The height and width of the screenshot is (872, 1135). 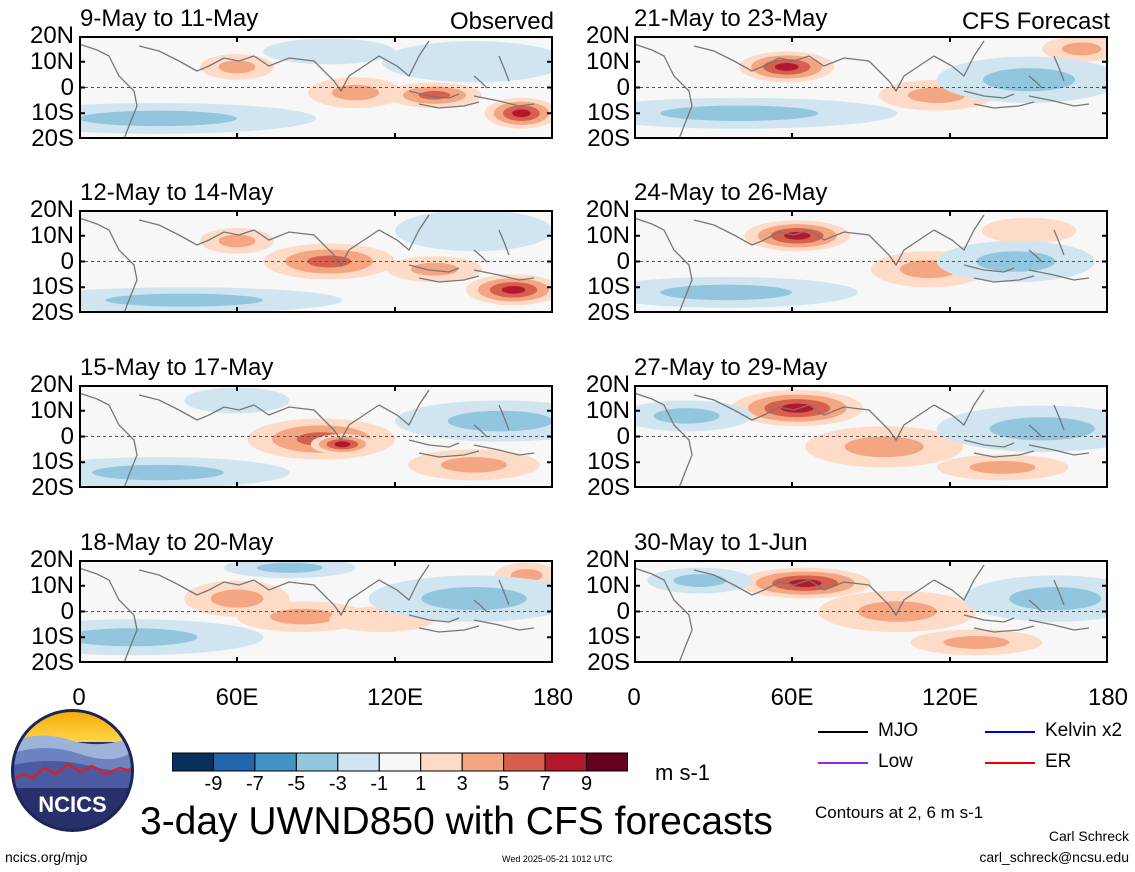 What do you see at coordinates (608, 637) in the screenshot?
I see `y-tick-label-right-3-3: 10S` at bounding box center [608, 637].